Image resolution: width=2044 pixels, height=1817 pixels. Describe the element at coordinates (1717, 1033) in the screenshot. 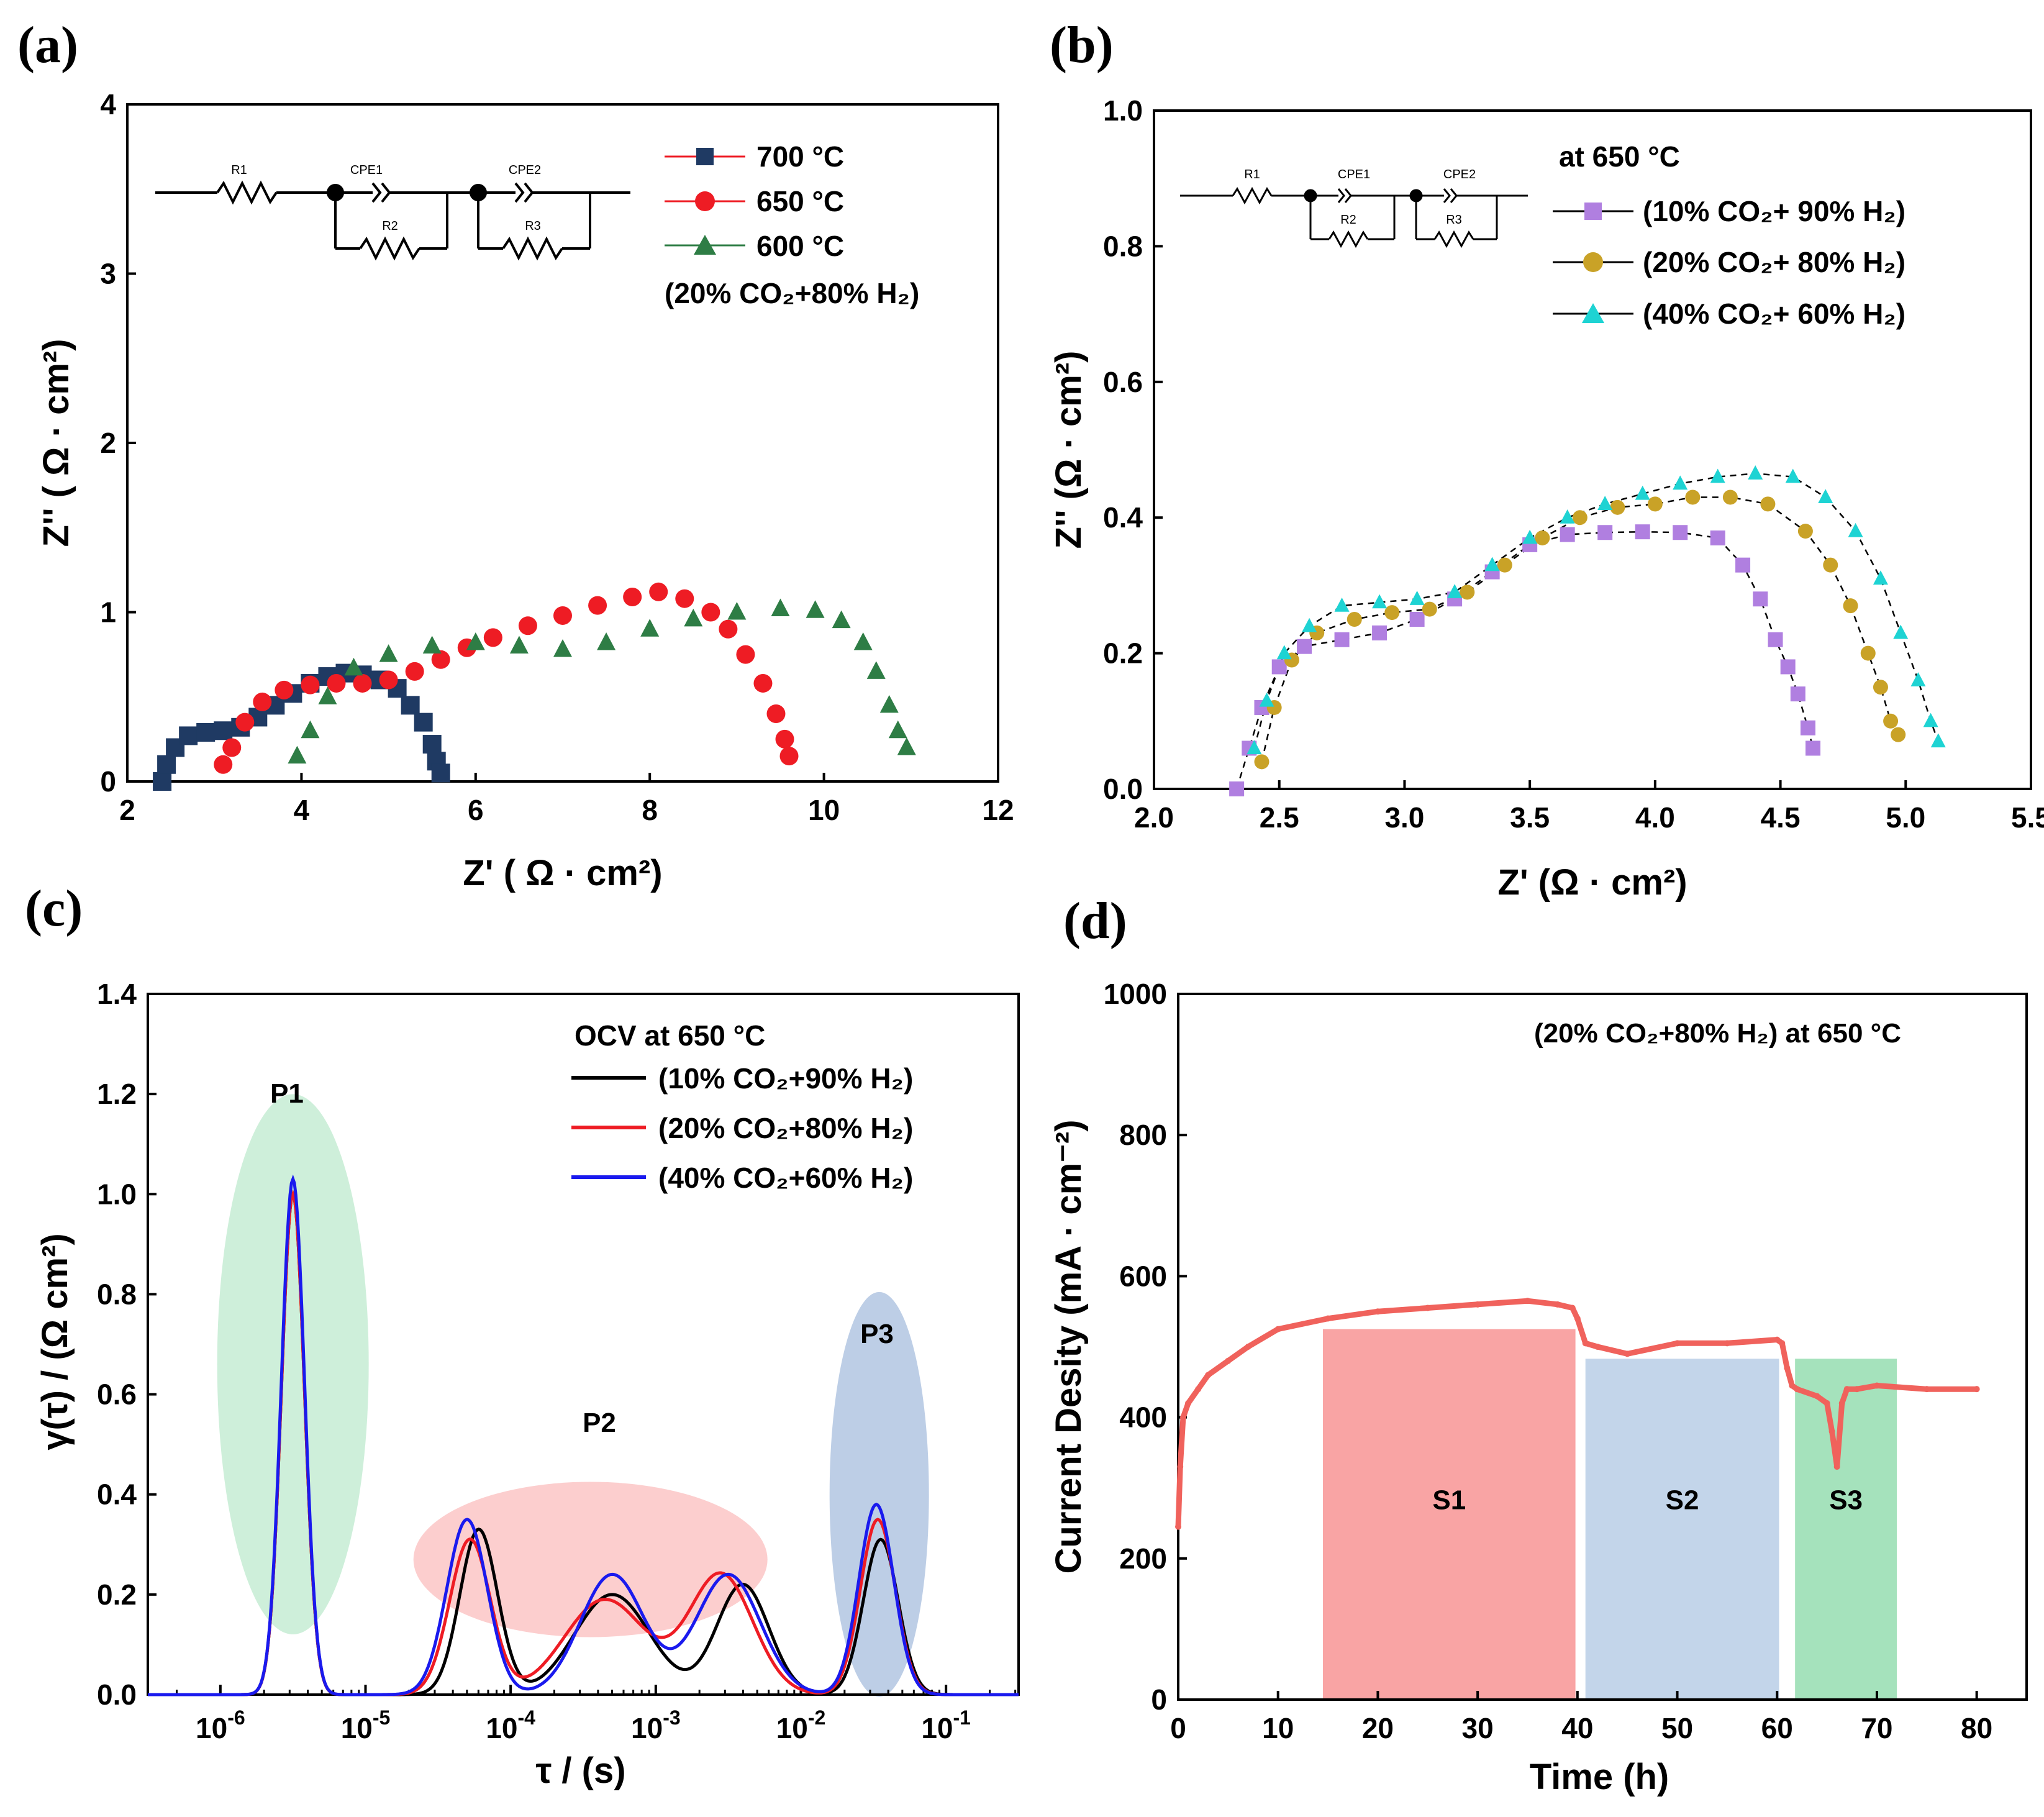

I see `d-annotation: (20% CO₂+80% H₂) at 650 °C` at that location.